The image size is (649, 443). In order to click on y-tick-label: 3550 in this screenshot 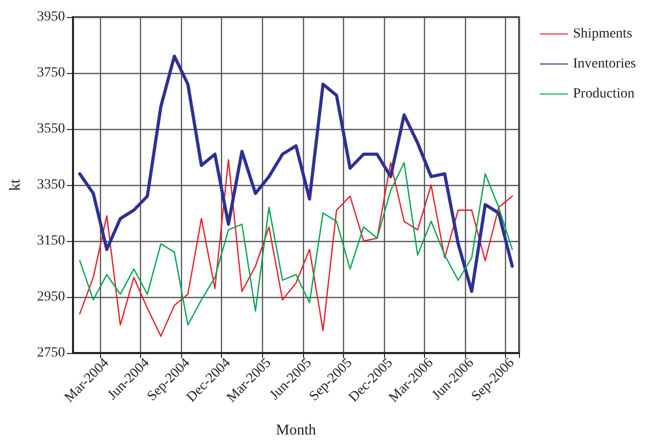, I will do `click(51, 129)`.